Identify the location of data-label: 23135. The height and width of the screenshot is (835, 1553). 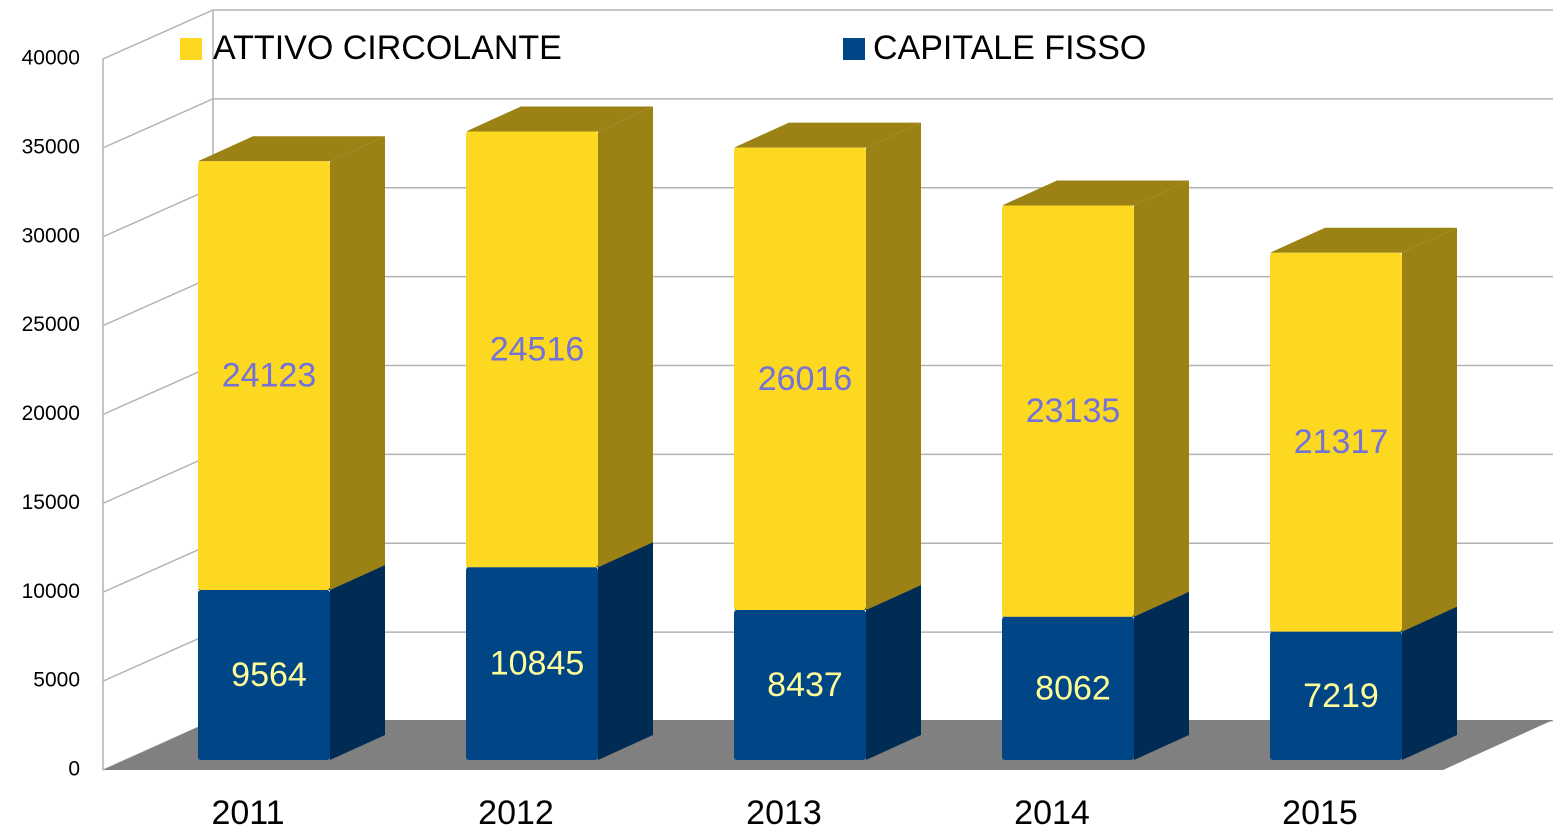
(1073, 411).